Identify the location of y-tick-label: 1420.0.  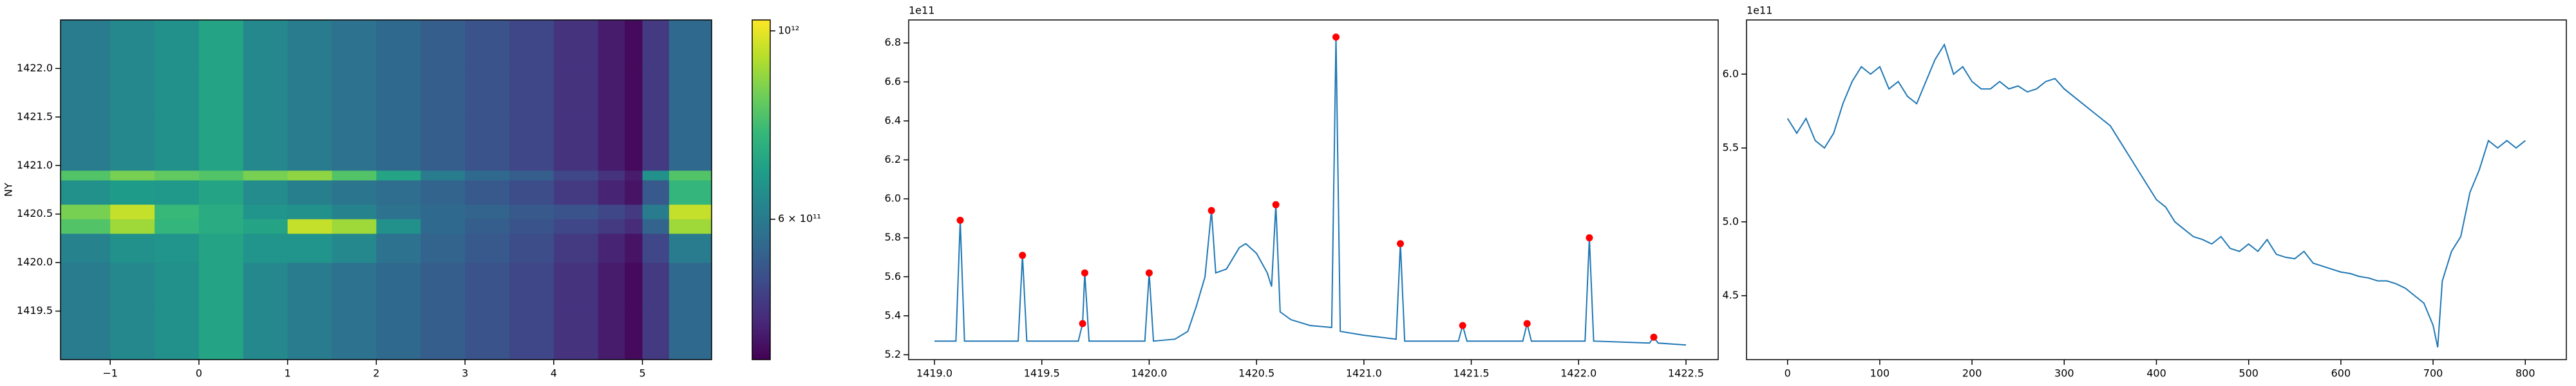
(35, 262).